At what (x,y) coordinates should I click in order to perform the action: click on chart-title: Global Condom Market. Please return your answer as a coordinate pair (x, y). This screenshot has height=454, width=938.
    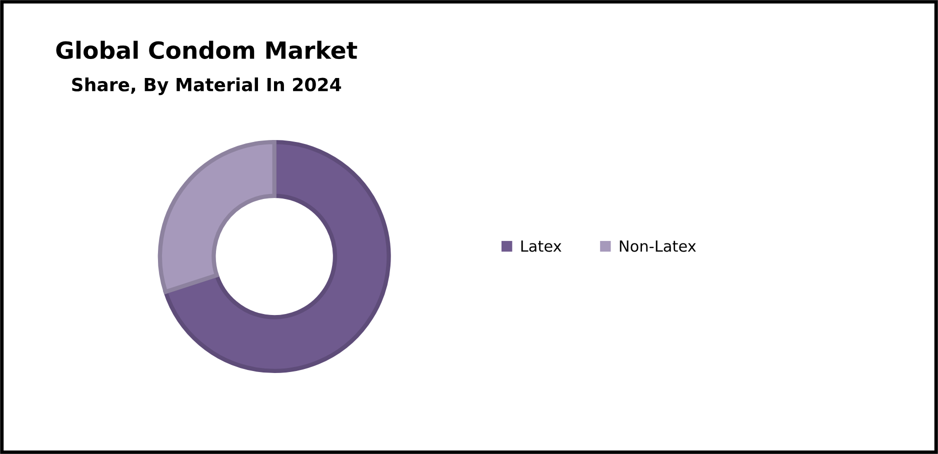
    Looking at the image, I should click on (207, 50).